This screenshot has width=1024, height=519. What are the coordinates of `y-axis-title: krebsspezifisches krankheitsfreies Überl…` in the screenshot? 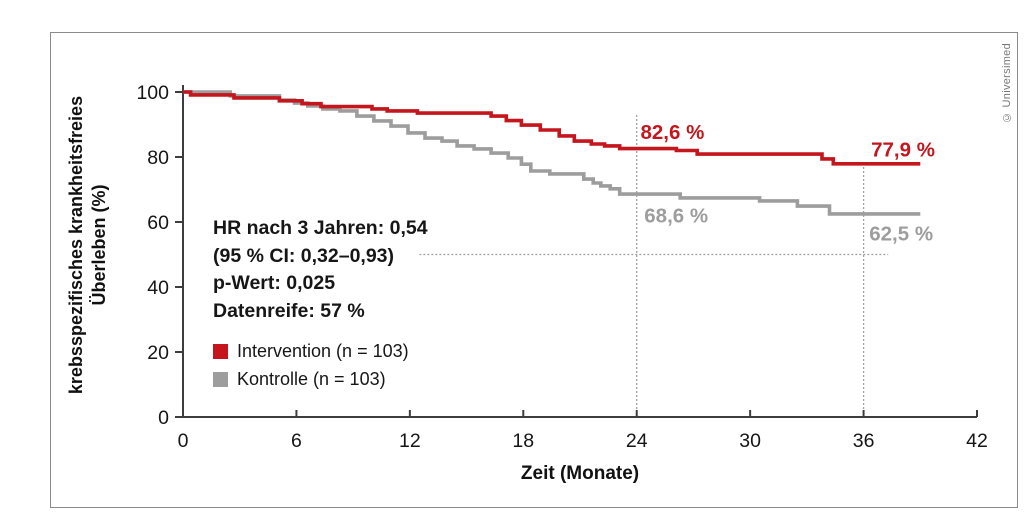 It's located at (88, 245).